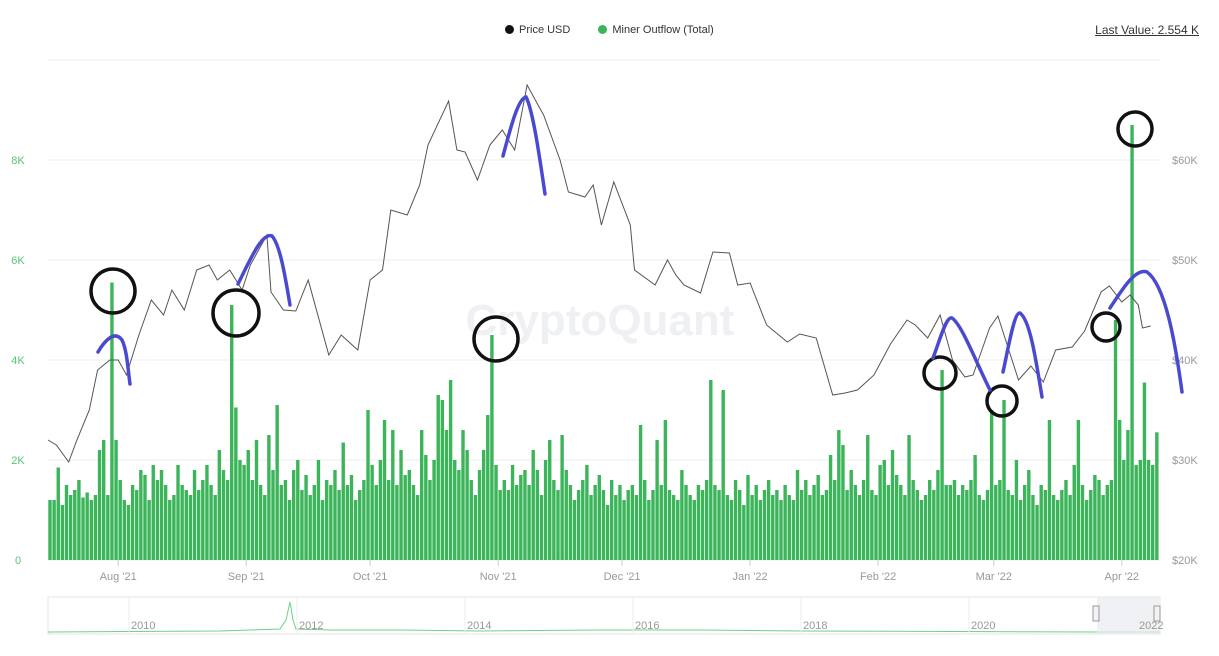  What do you see at coordinates (994, 577) in the screenshot?
I see `x-axis-tick: Mar '22` at bounding box center [994, 577].